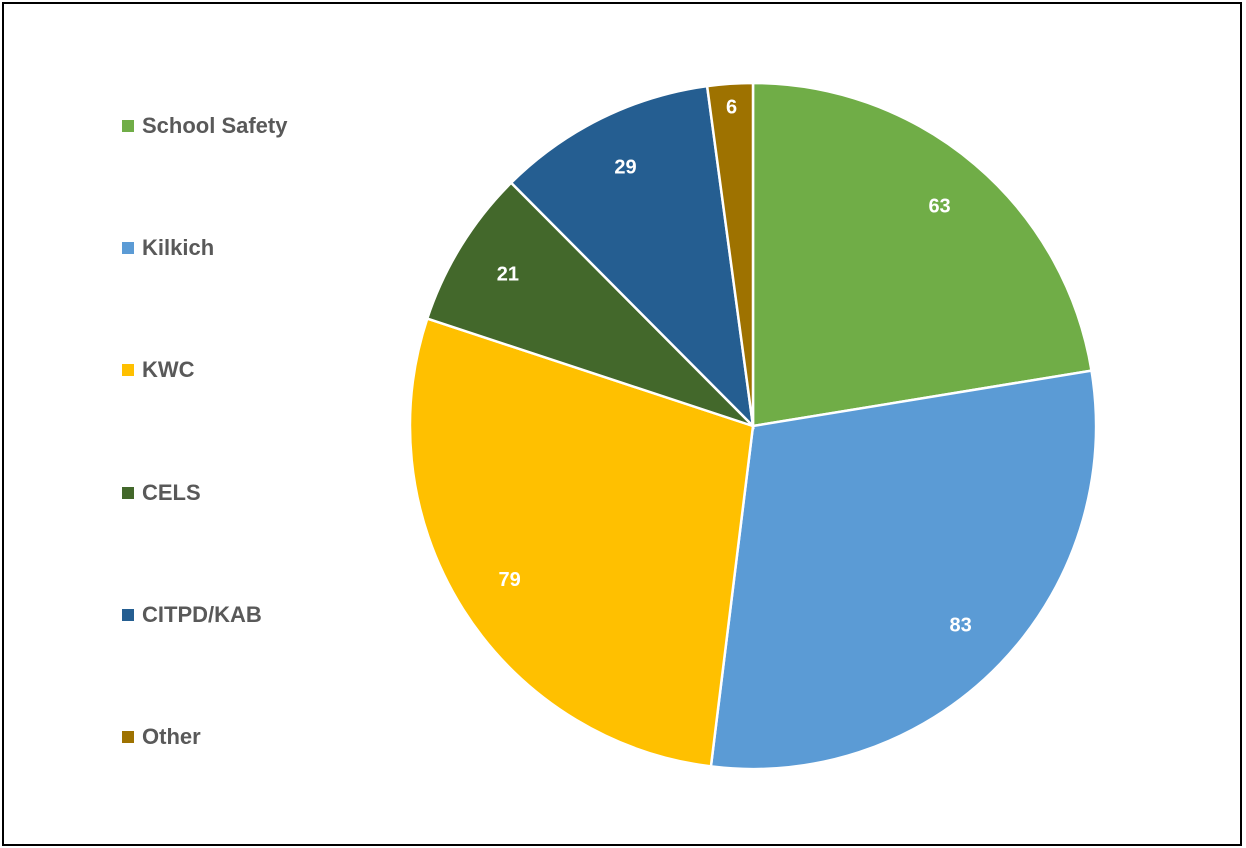 This screenshot has width=1246, height=848. I want to click on legend-item-other: Other, so click(161, 737).